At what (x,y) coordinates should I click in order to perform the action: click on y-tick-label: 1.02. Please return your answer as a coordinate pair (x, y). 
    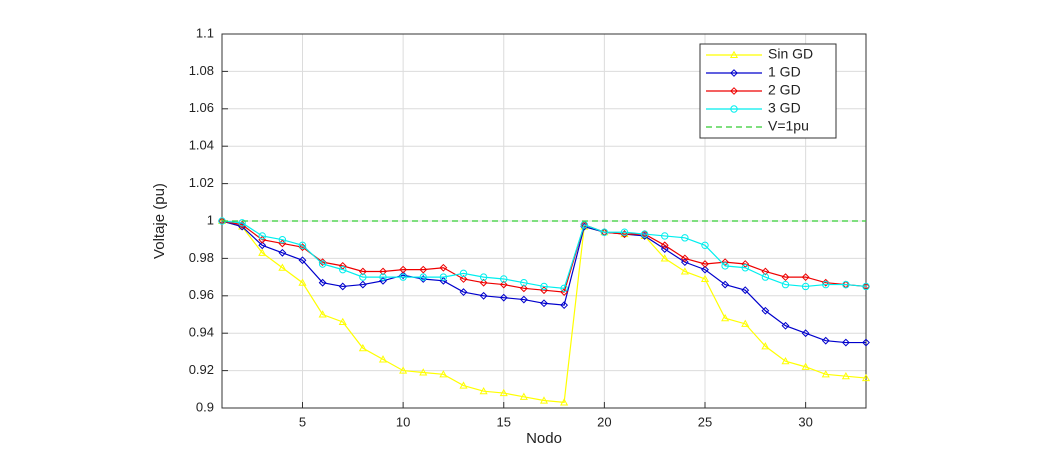
    Looking at the image, I should click on (201, 182).